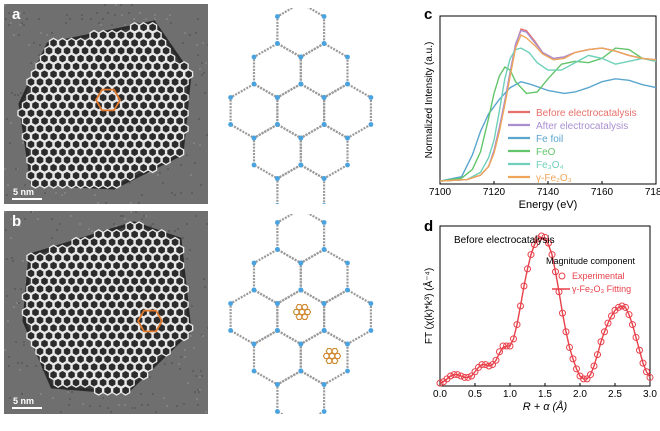 Image resolution: width=660 pixels, height=431 pixels. What do you see at coordinates (301, 111) in the screenshot?
I see `framework-ring` at bounding box center [301, 111].